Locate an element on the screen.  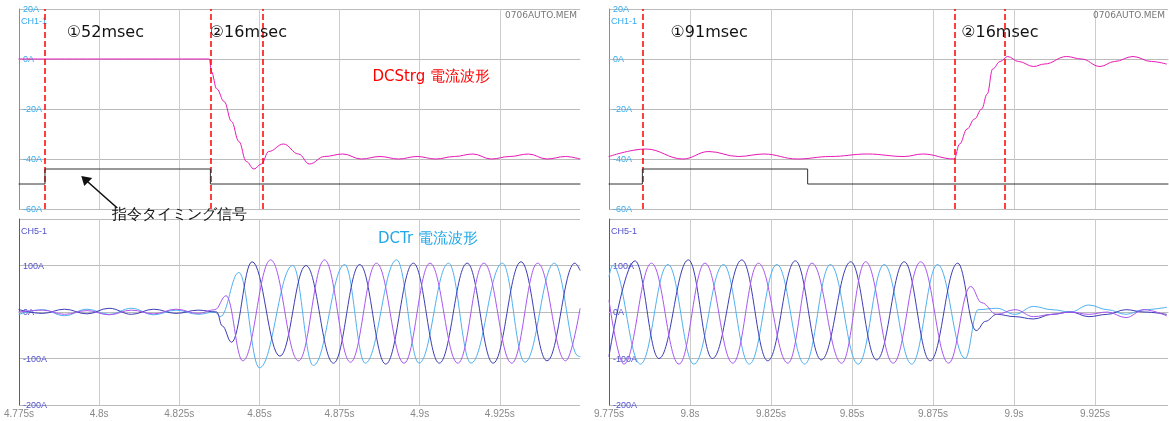
x-tick-label: 9.9s is located at coordinates (1014, 413).